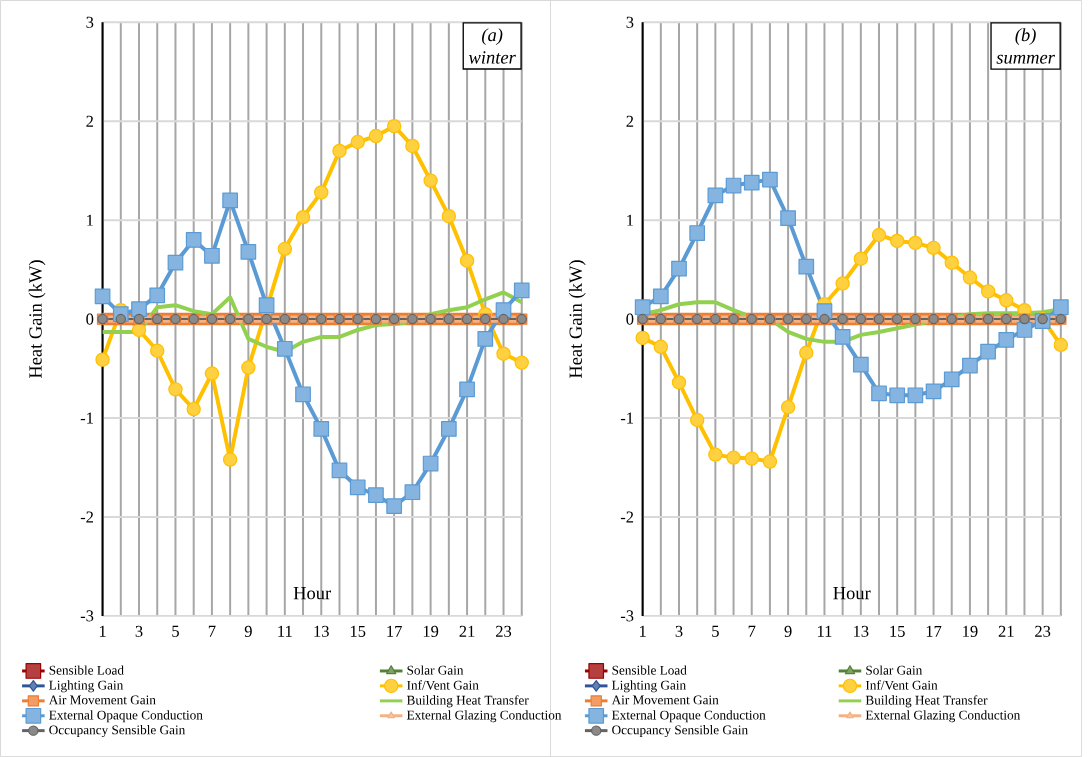 Image resolution: width=1091 pixels, height=757 pixels. What do you see at coordinates (492, 57) in the screenshot?
I see `text: winter` at bounding box center [492, 57].